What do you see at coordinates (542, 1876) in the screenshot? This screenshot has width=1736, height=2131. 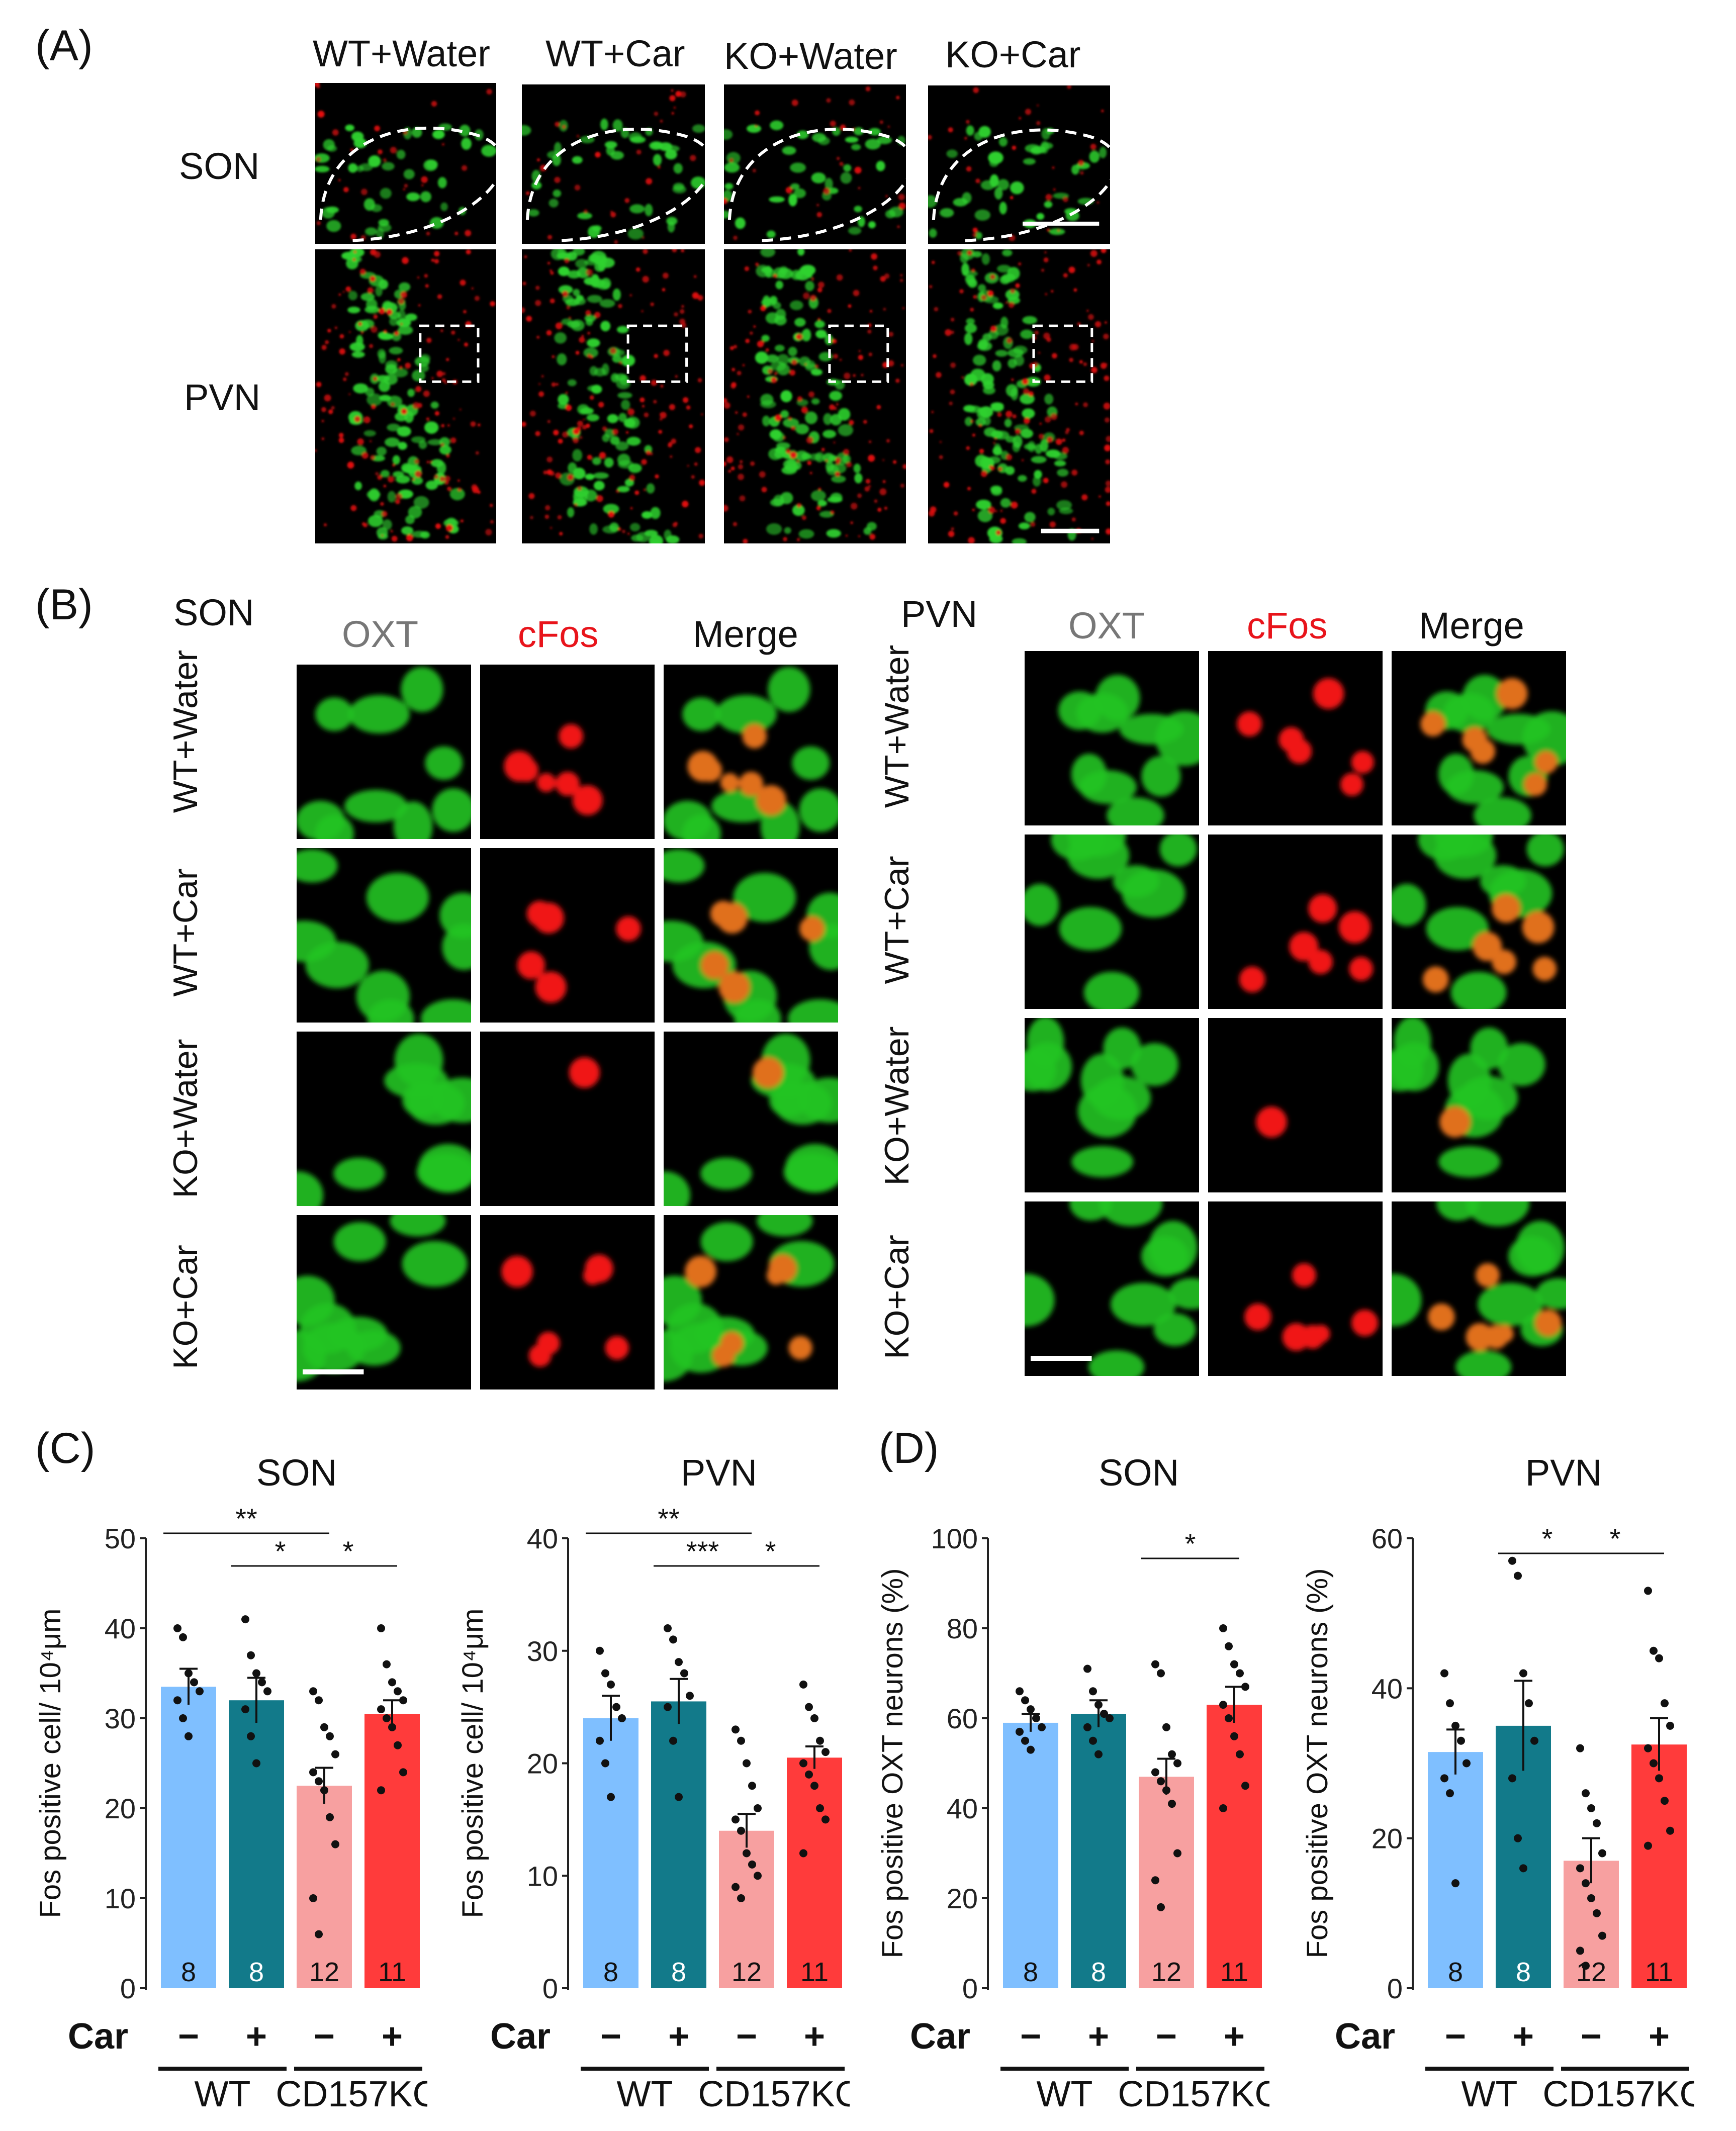 I see `y-tick-label: 10` at bounding box center [542, 1876].